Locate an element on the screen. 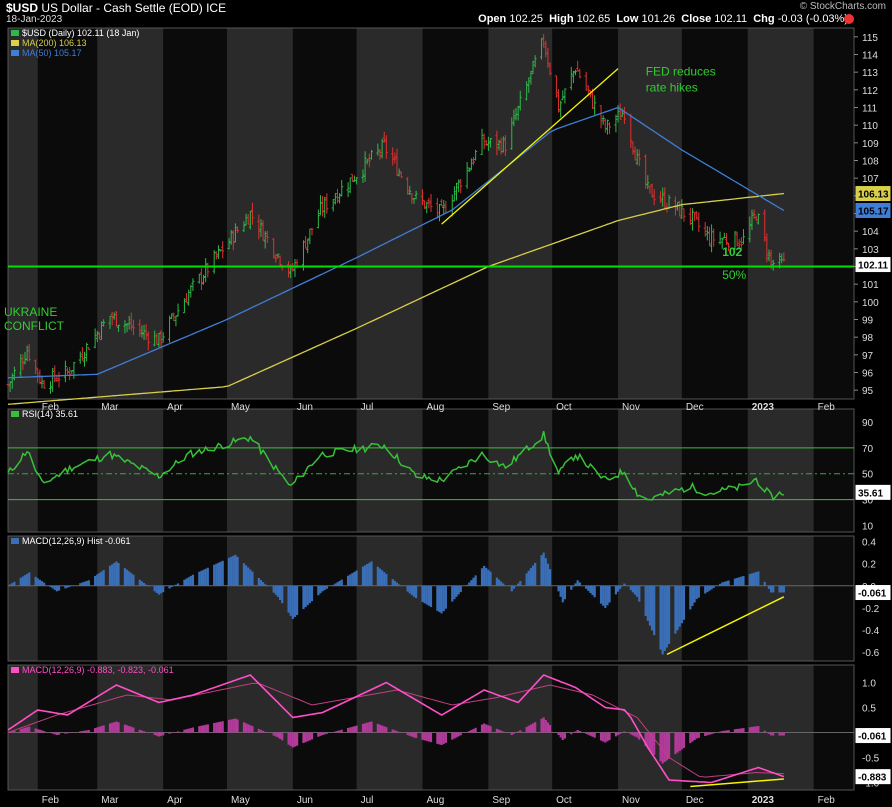 This screenshot has width=892, height=807. price-legend-entry: MA(50) 105.17 is located at coordinates (52, 53).